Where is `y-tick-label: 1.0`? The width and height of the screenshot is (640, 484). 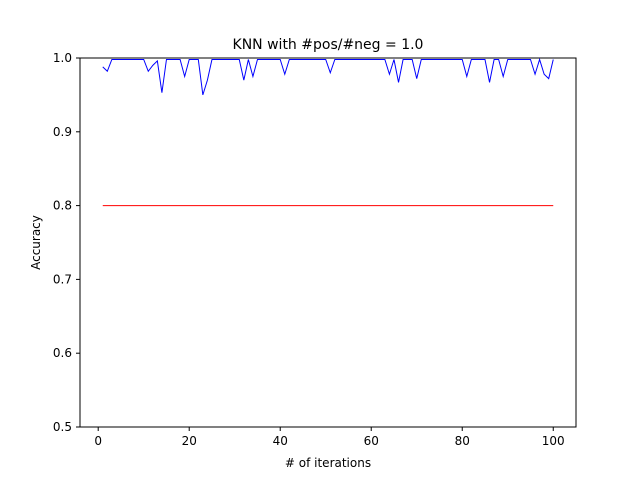
y-tick-label: 1.0 is located at coordinates (62, 58).